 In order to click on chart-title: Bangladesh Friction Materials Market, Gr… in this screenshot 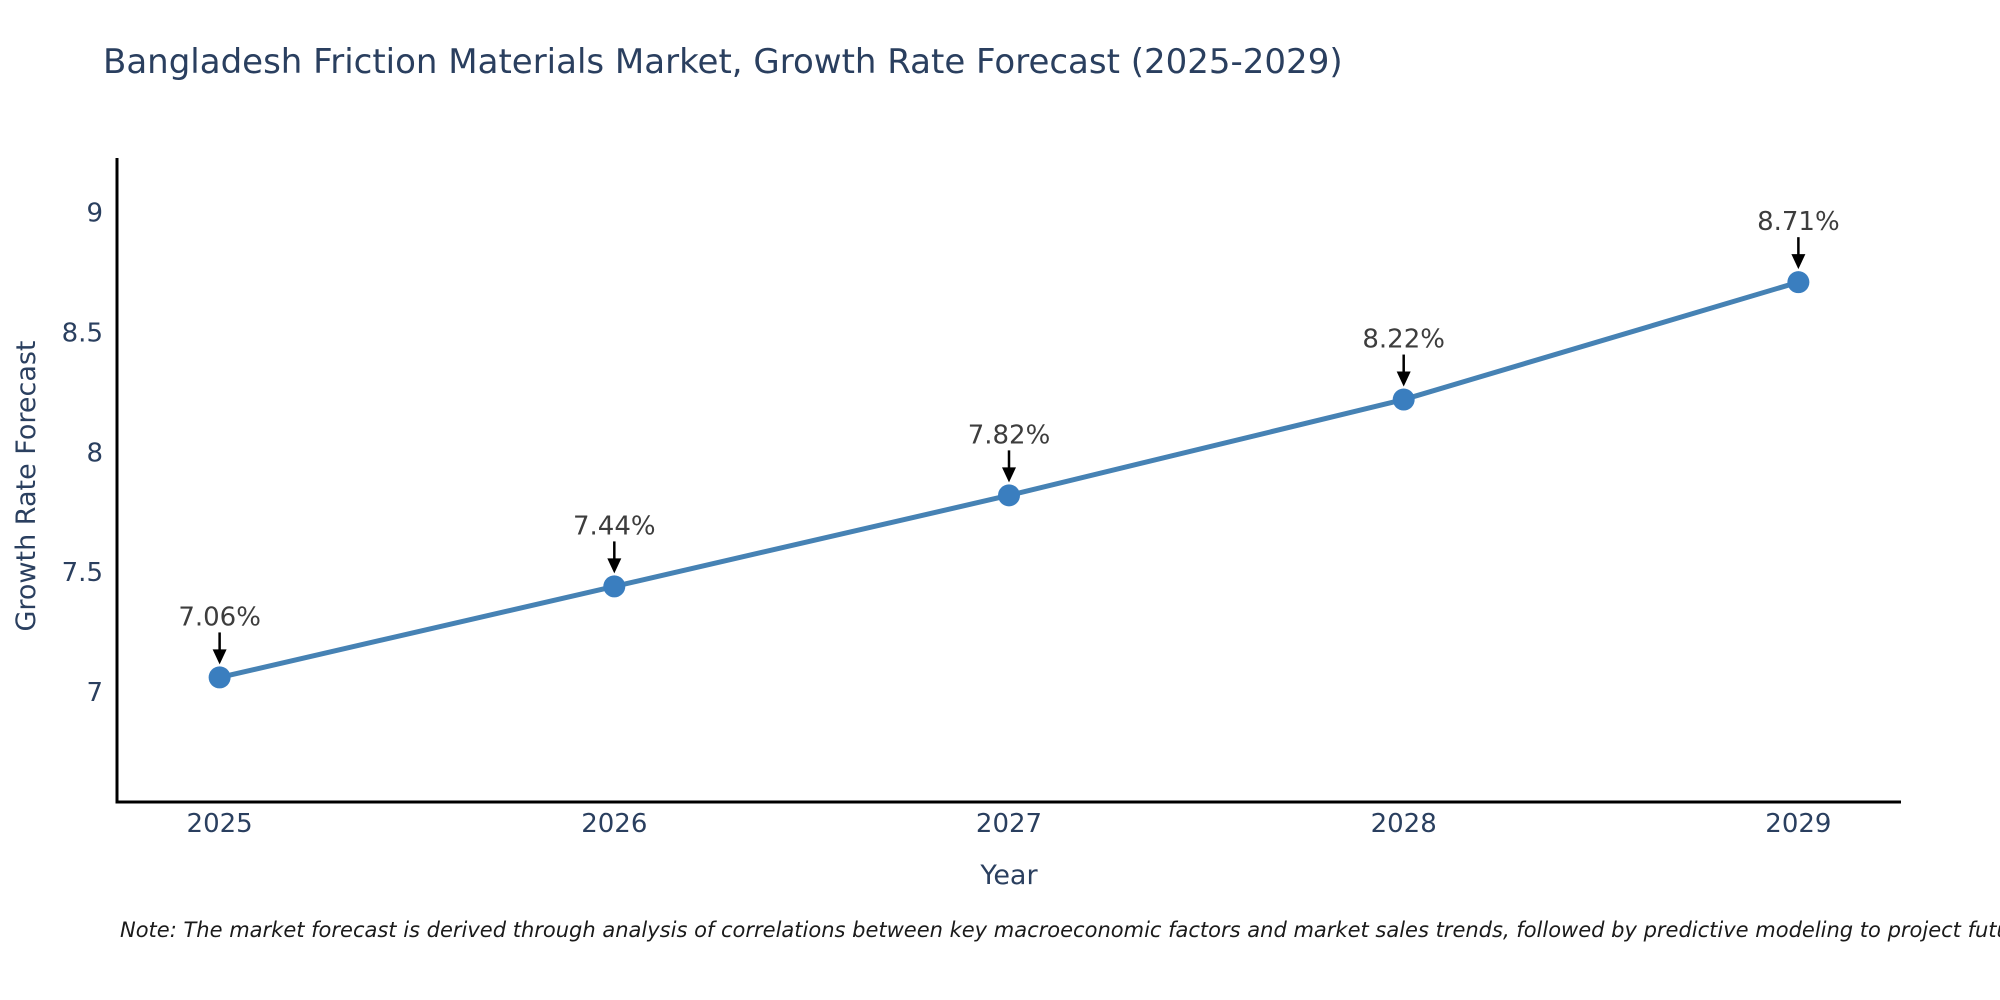, I will do `click(723, 62)`.